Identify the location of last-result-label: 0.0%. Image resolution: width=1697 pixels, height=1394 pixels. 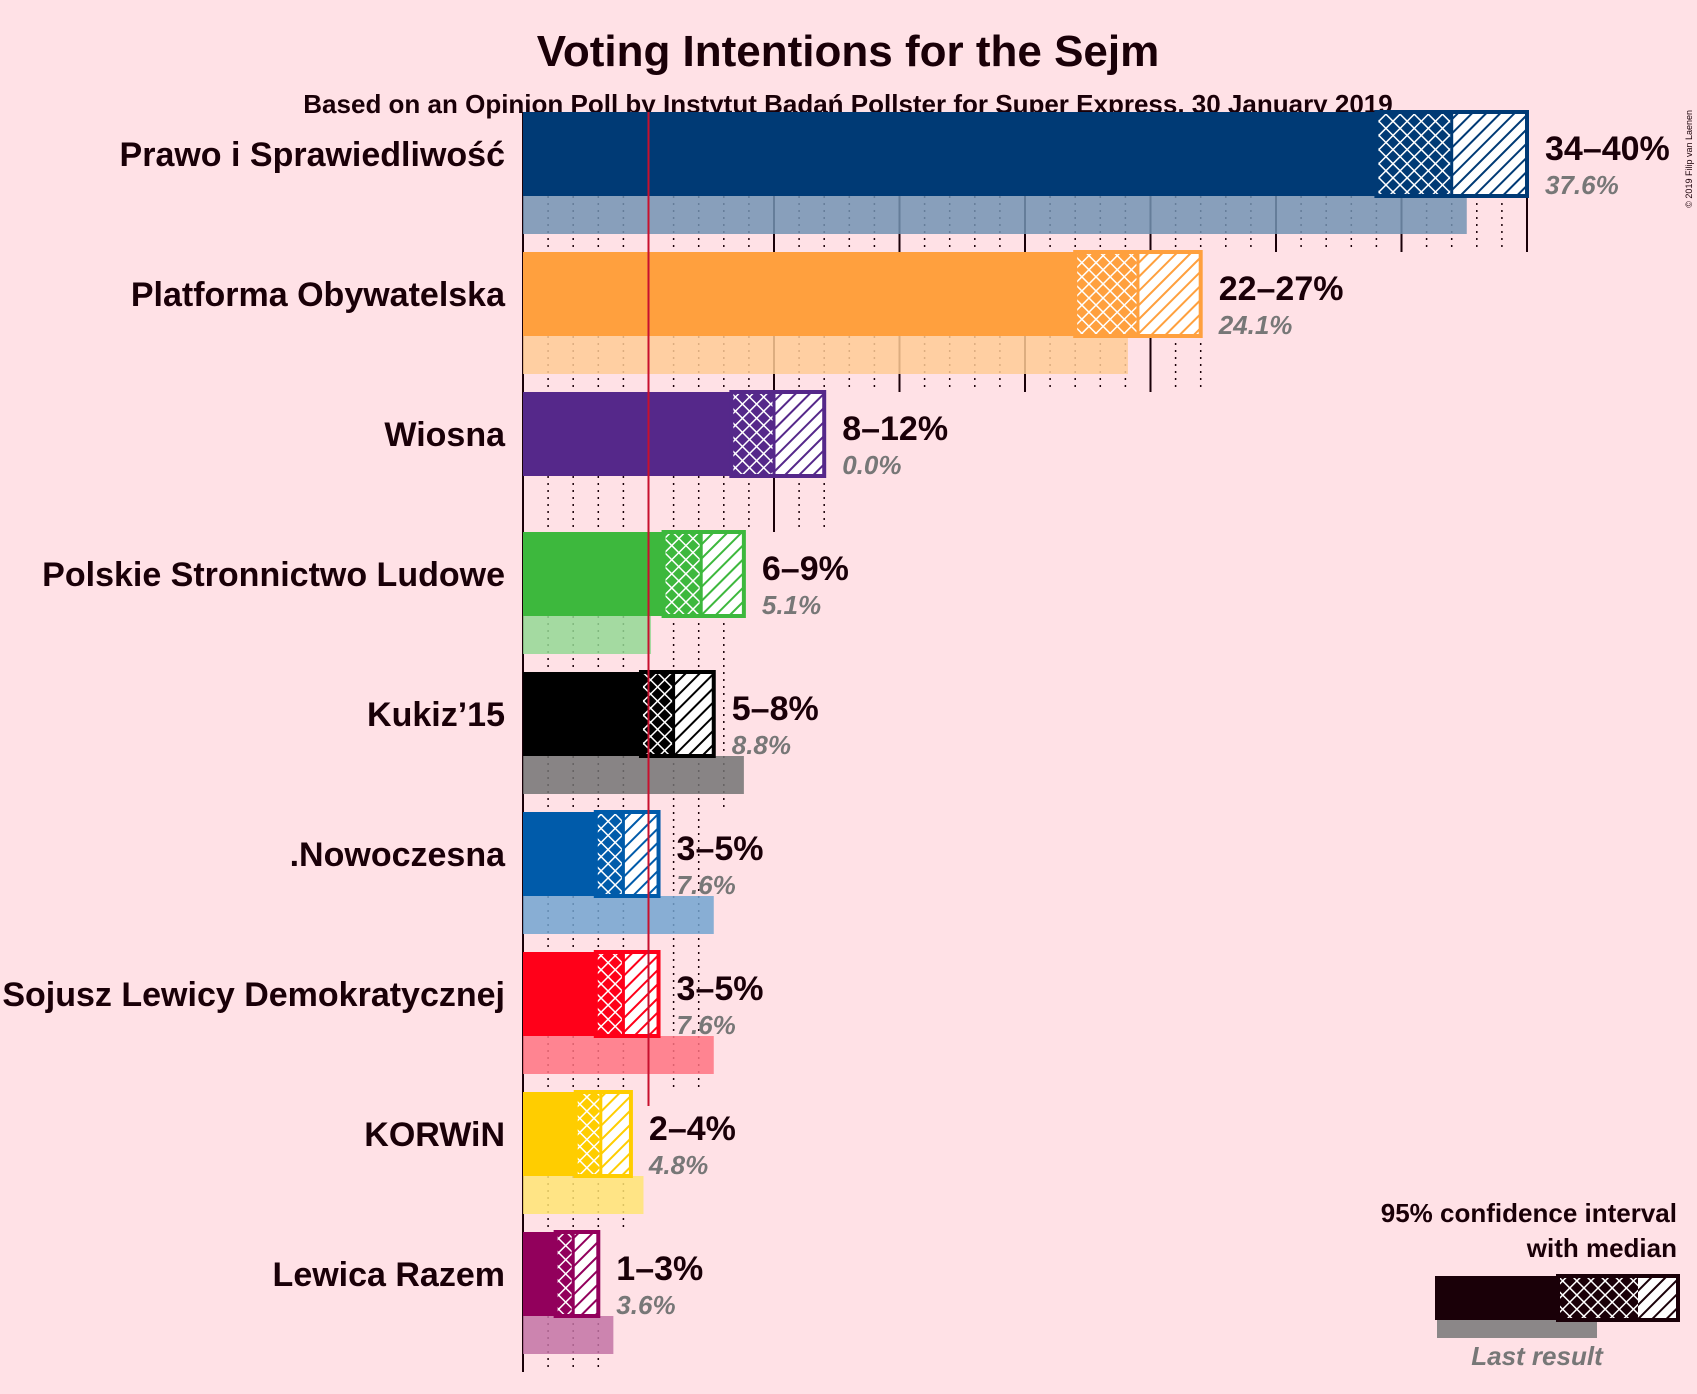
(871, 465).